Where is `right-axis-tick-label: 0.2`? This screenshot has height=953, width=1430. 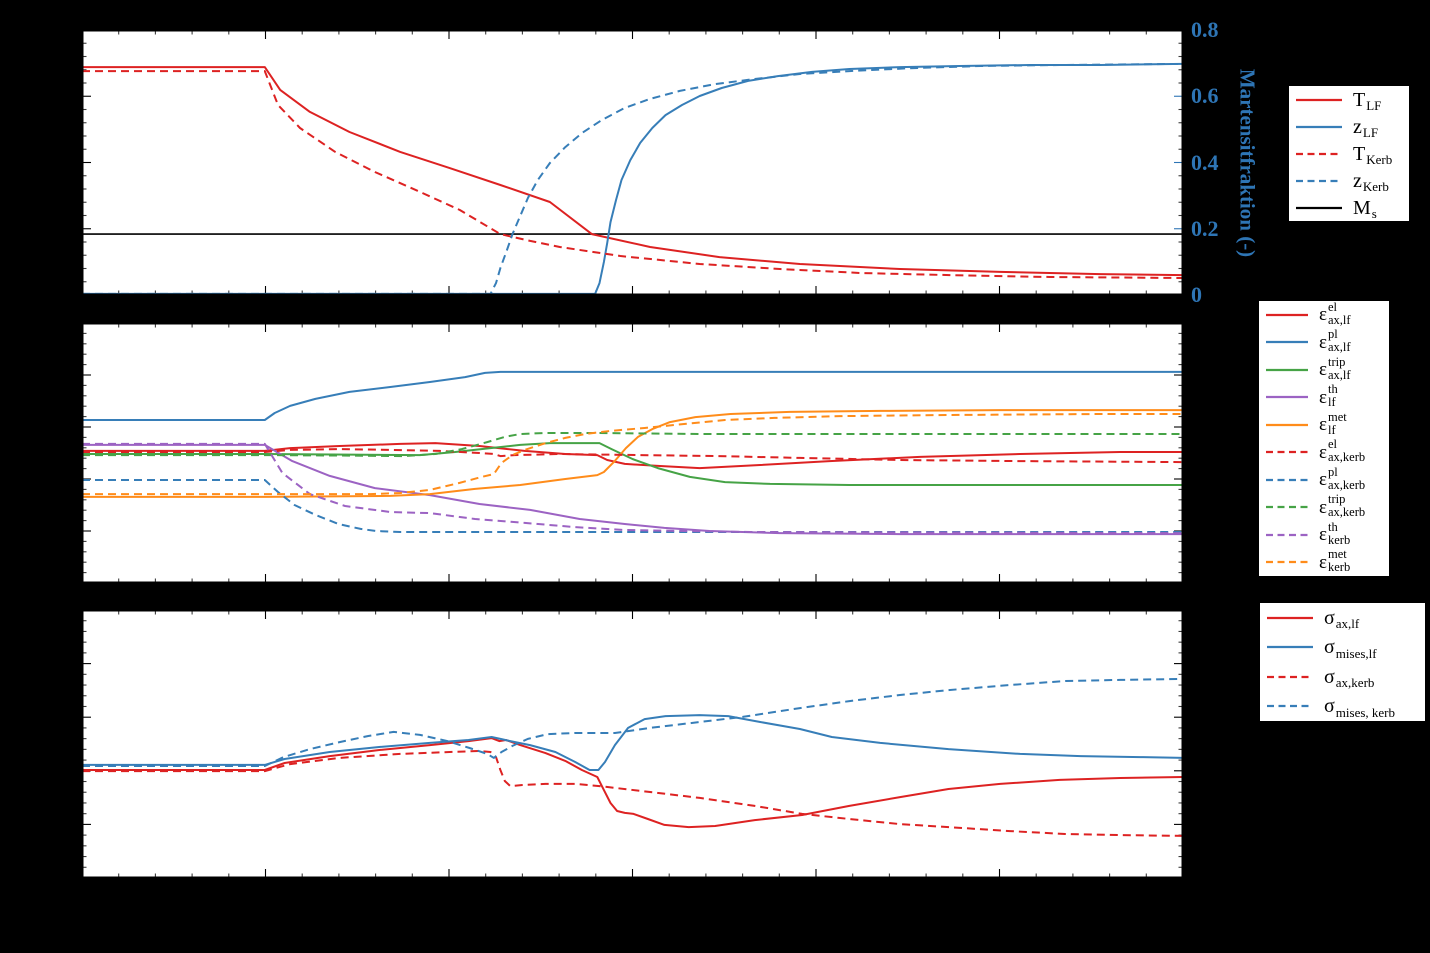 right-axis-tick-label: 0.2 is located at coordinates (1205, 228).